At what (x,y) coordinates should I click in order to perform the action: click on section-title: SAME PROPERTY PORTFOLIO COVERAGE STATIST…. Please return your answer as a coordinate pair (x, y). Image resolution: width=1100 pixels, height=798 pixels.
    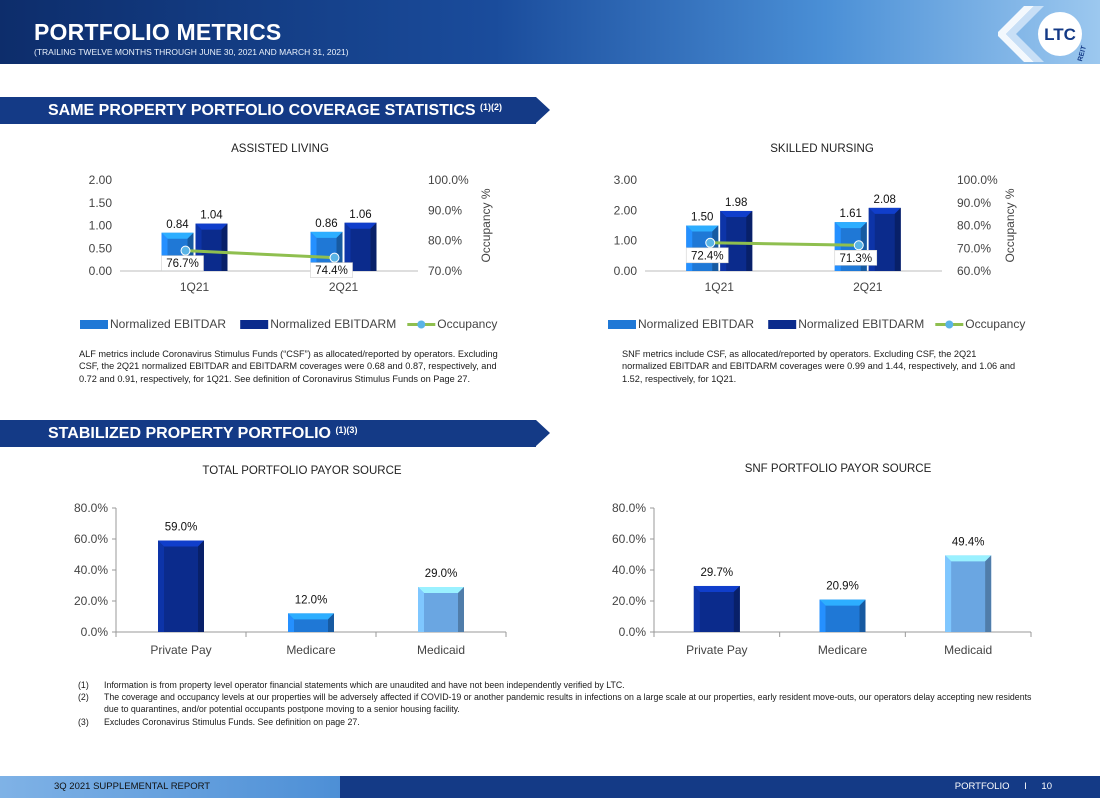
    Looking at the image, I should click on (262, 110).